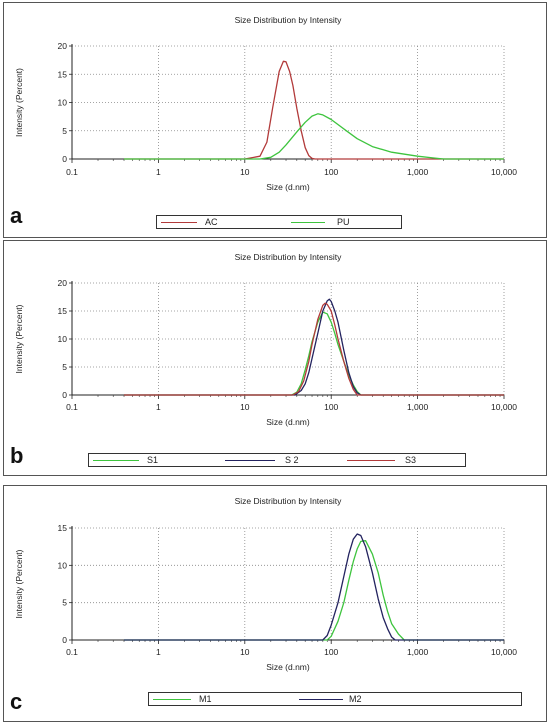 This screenshot has width=550, height=724. I want to click on y-tick-label-c: 10, so click(63, 565).